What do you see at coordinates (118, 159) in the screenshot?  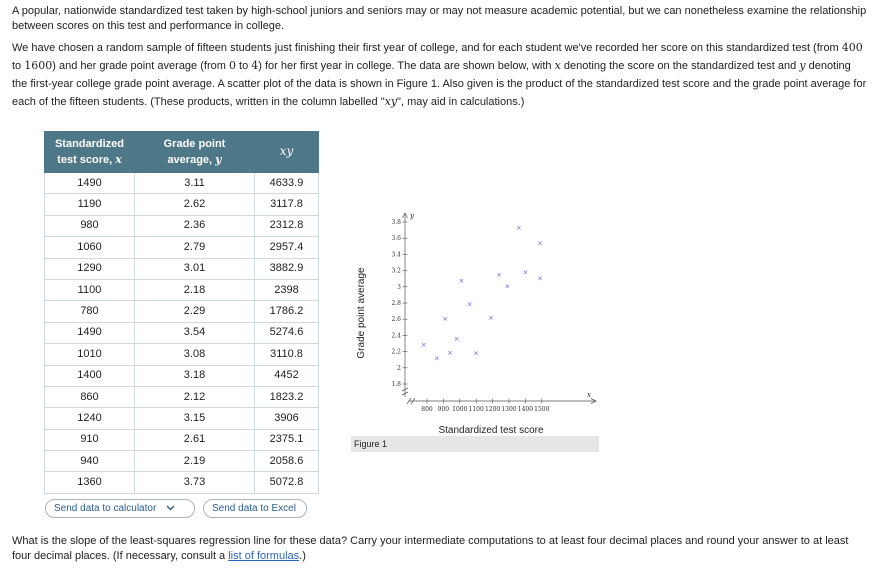 I see `header-x-var: x` at bounding box center [118, 159].